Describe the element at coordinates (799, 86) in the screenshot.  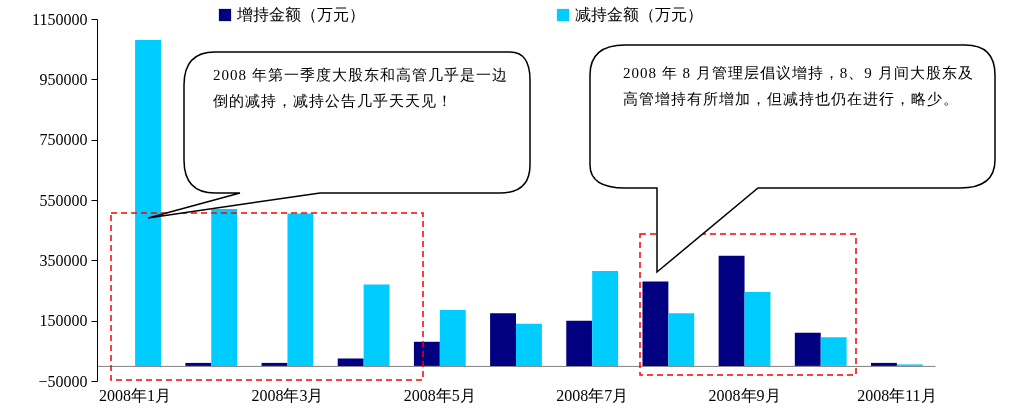
I see `annotation: 2008 年 8 月管理层倡议增持，8、9 月间大股东及高管增持有所增加，但减持也仍在进行，略少。` at that location.